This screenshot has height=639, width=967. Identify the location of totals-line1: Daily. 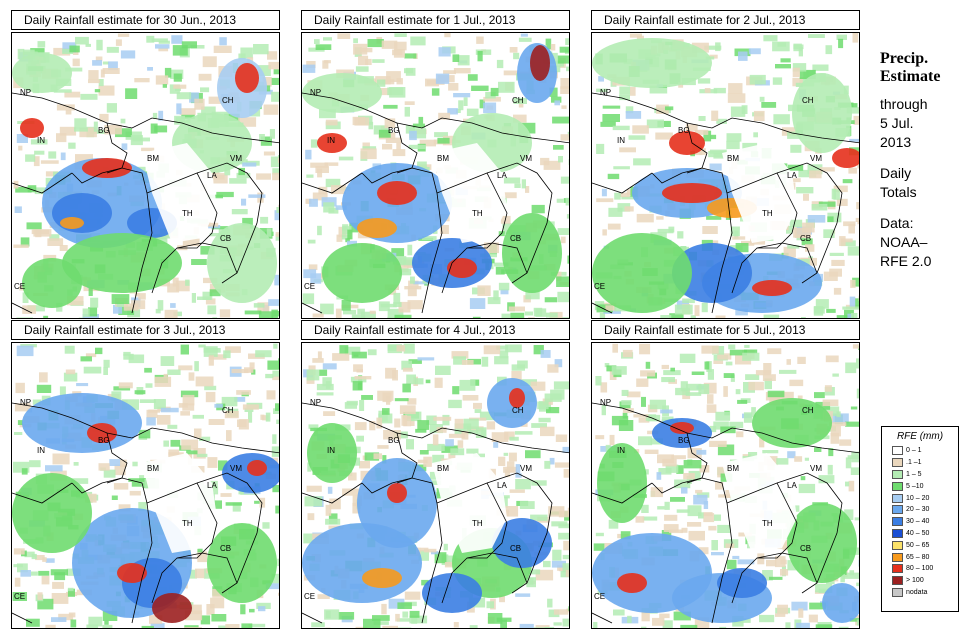
(896, 173).